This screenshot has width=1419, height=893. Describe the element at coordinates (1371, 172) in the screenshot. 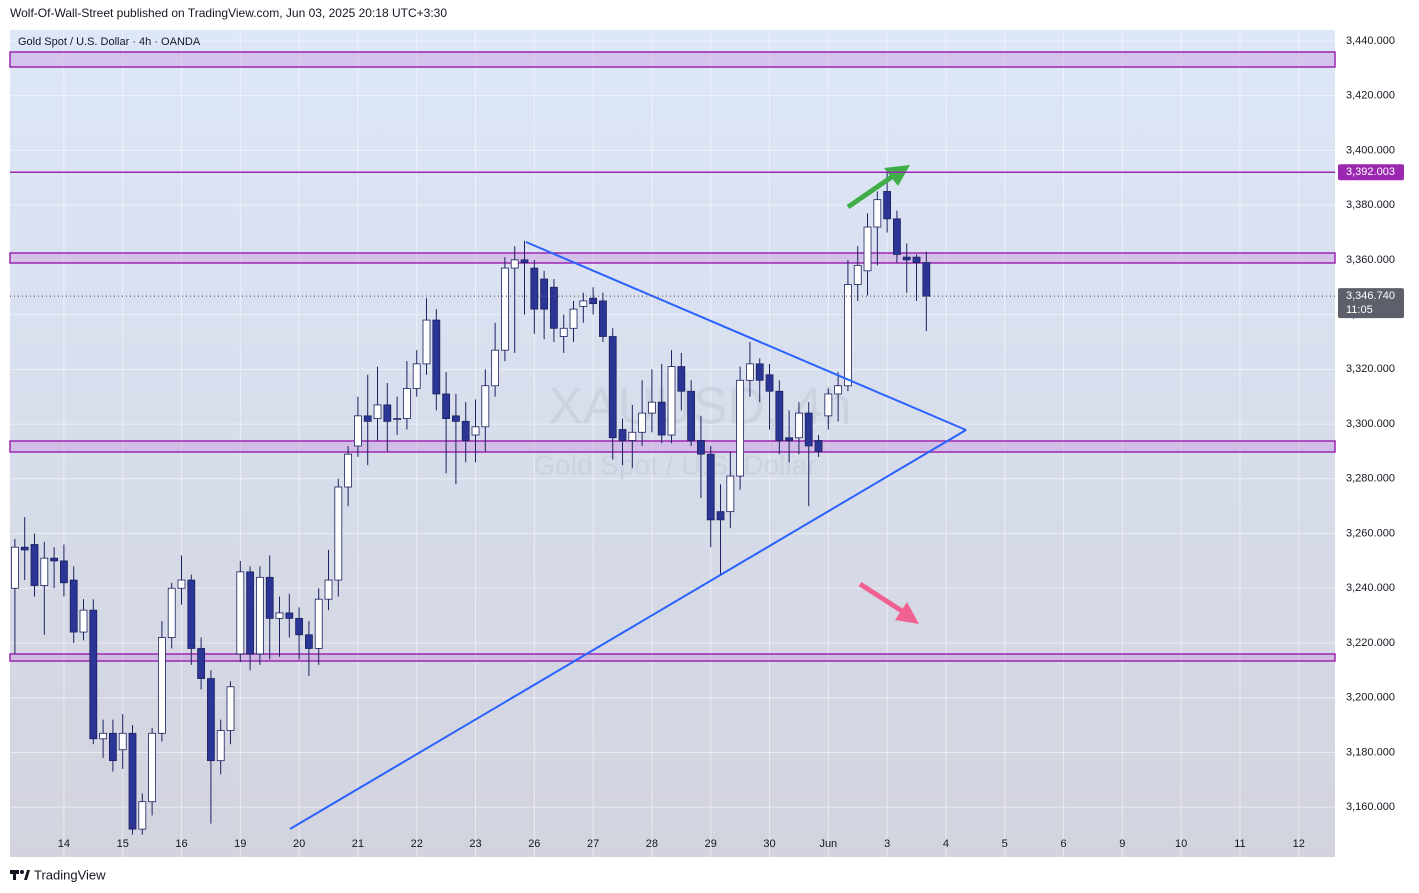

I see `price-badge` at that location.